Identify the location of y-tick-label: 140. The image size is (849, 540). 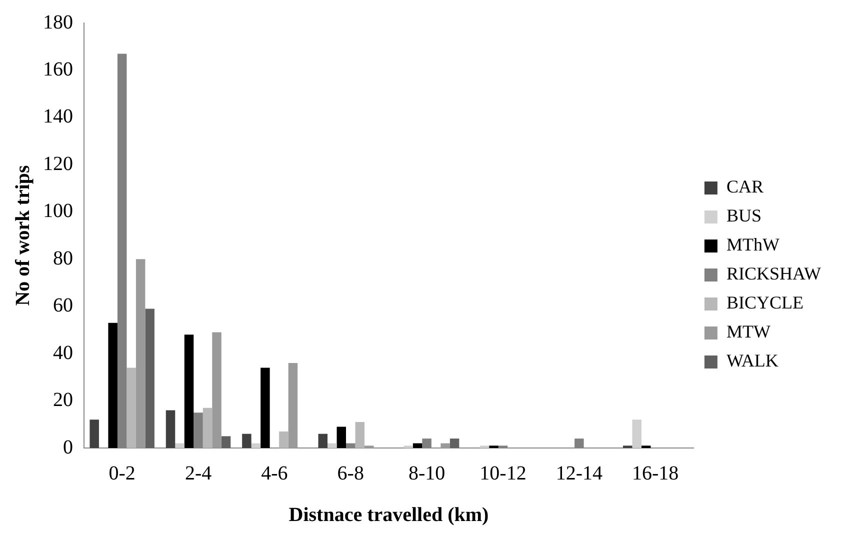
(58, 117).